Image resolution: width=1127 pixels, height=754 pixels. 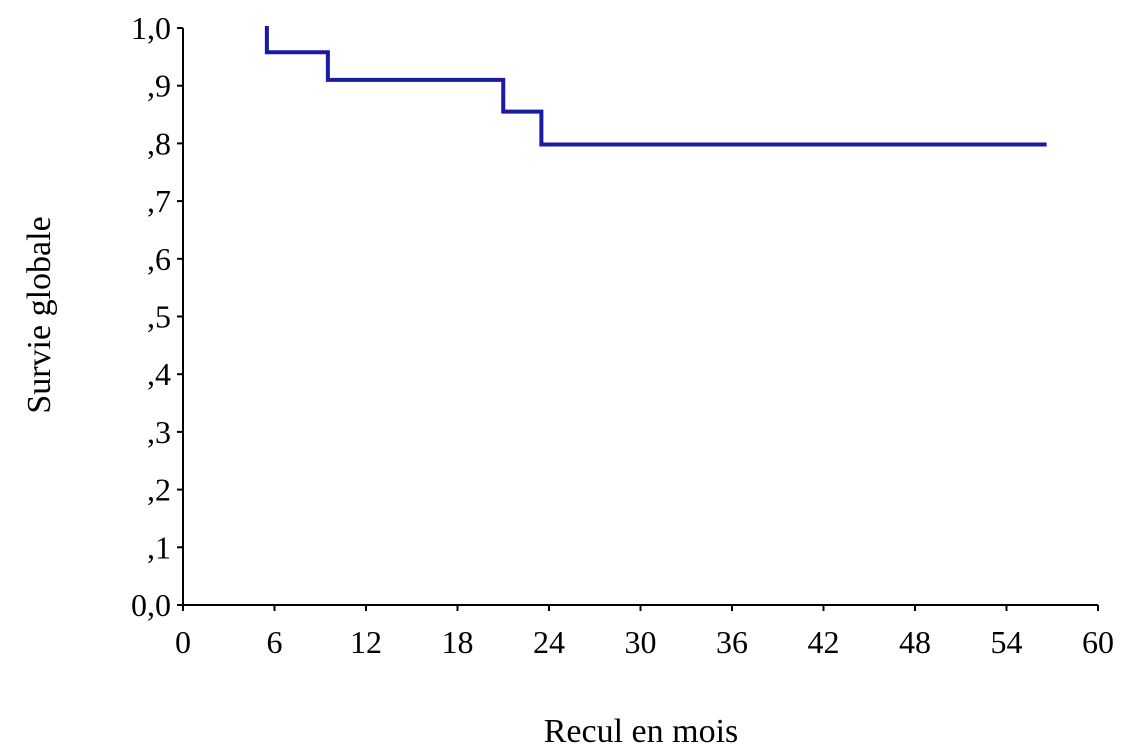 I want to click on x-tick-label: 24, so click(x=549, y=642).